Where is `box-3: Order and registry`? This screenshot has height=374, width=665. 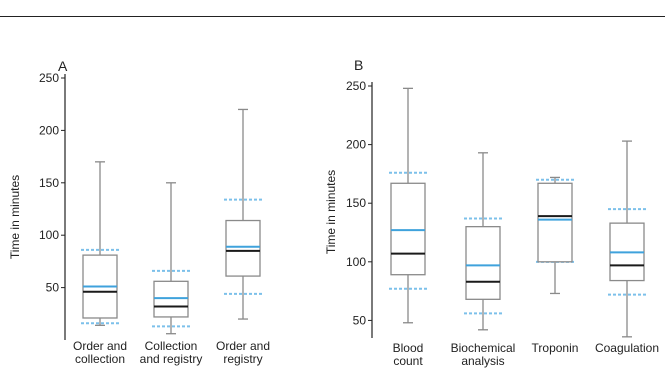
box-3: Order and registry is located at coordinates (243, 237).